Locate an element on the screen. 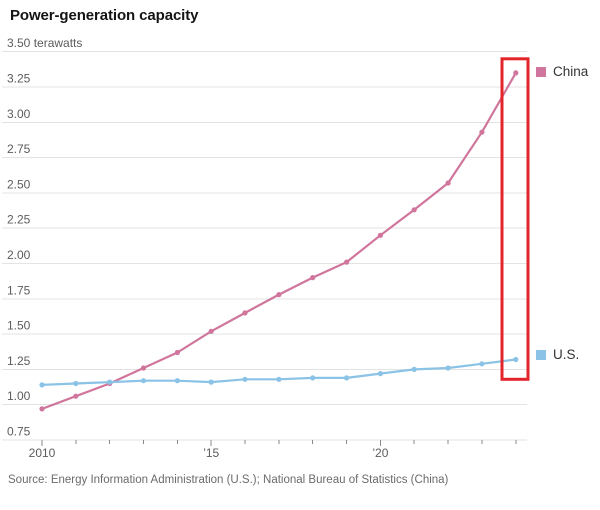 This screenshot has height=510, width=600. china-point-2024 is located at coordinates (516, 73).